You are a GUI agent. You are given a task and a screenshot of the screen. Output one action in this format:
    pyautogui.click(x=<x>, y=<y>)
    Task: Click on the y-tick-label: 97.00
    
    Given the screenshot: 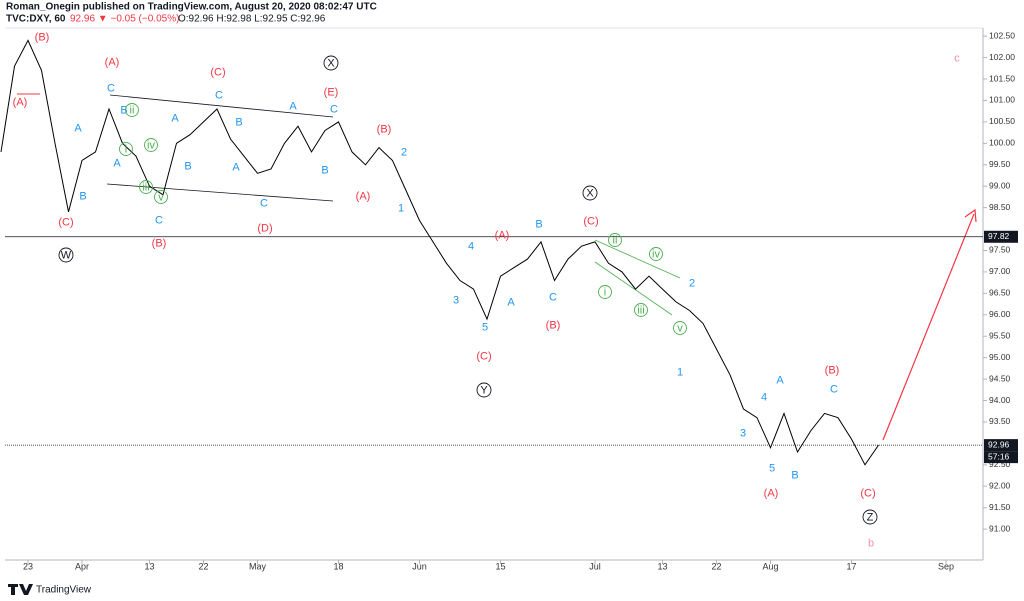 What is the action you would take?
    pyautogui.click(x=1000, y=271)
    